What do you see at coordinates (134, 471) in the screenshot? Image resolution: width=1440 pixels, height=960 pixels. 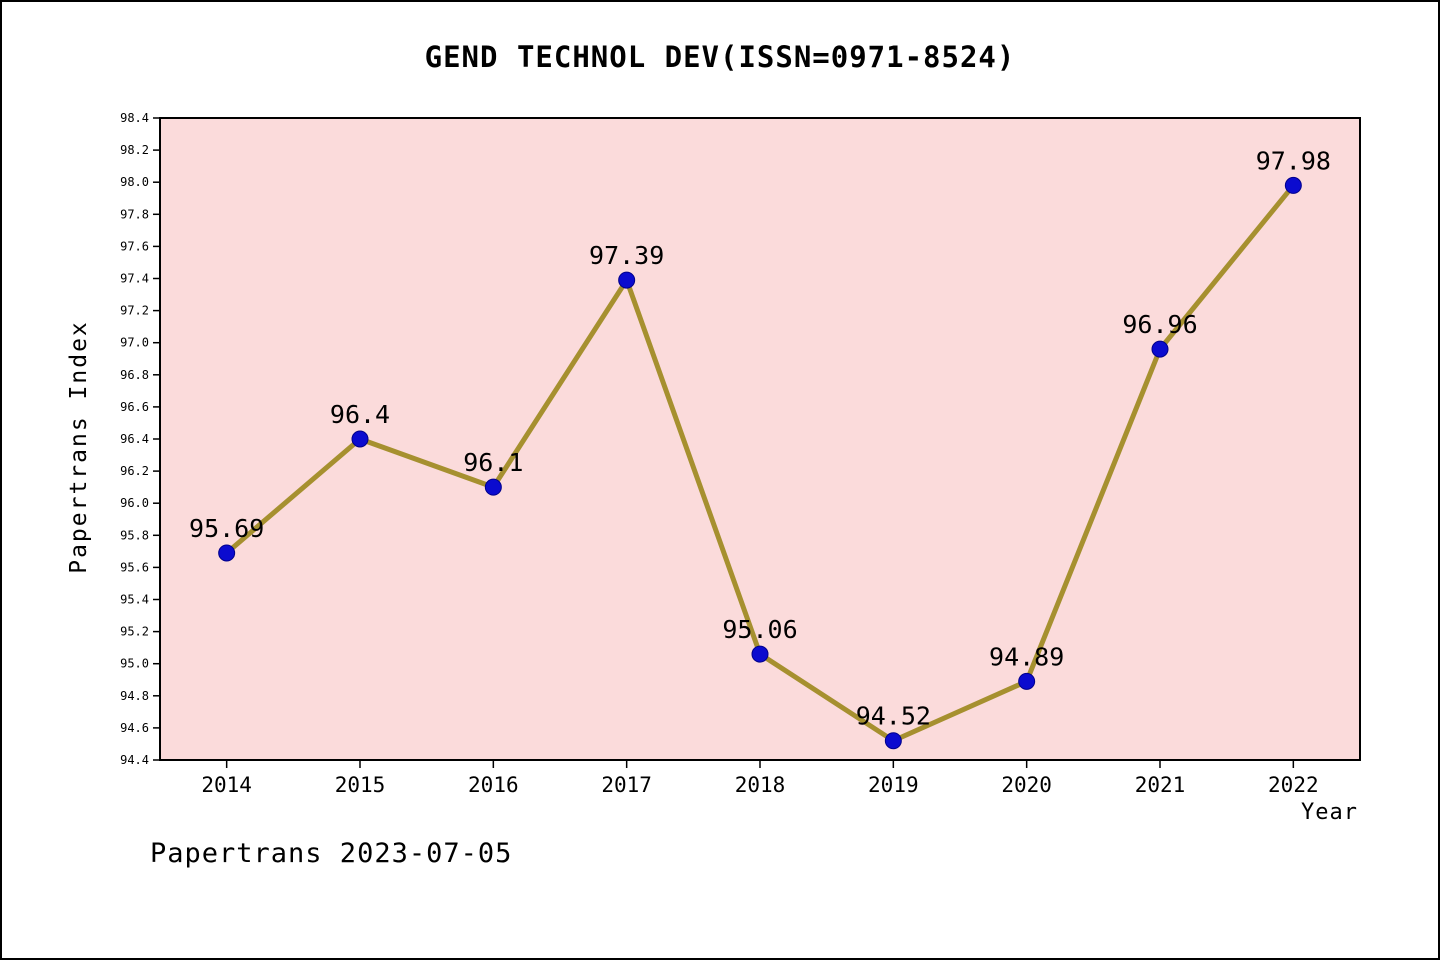 I see `y-tick-label: 96.2` at bounding box center [134, 471].